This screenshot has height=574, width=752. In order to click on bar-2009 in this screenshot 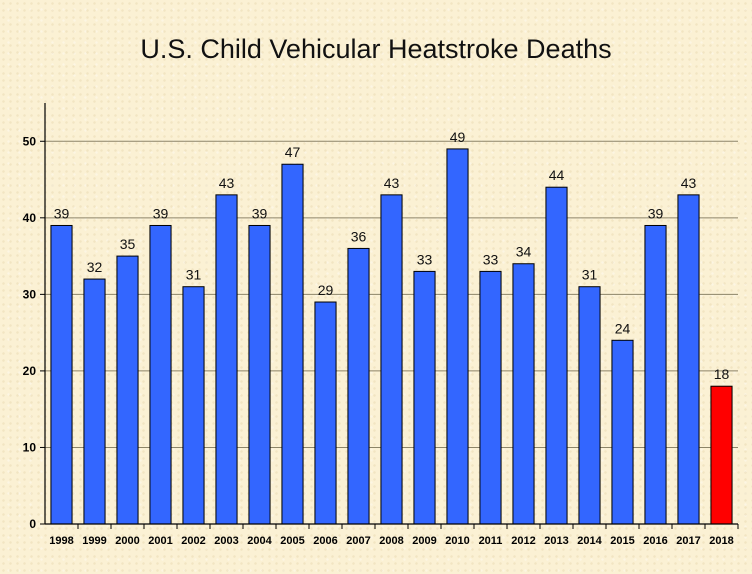, I will do `click(424, 397)`.